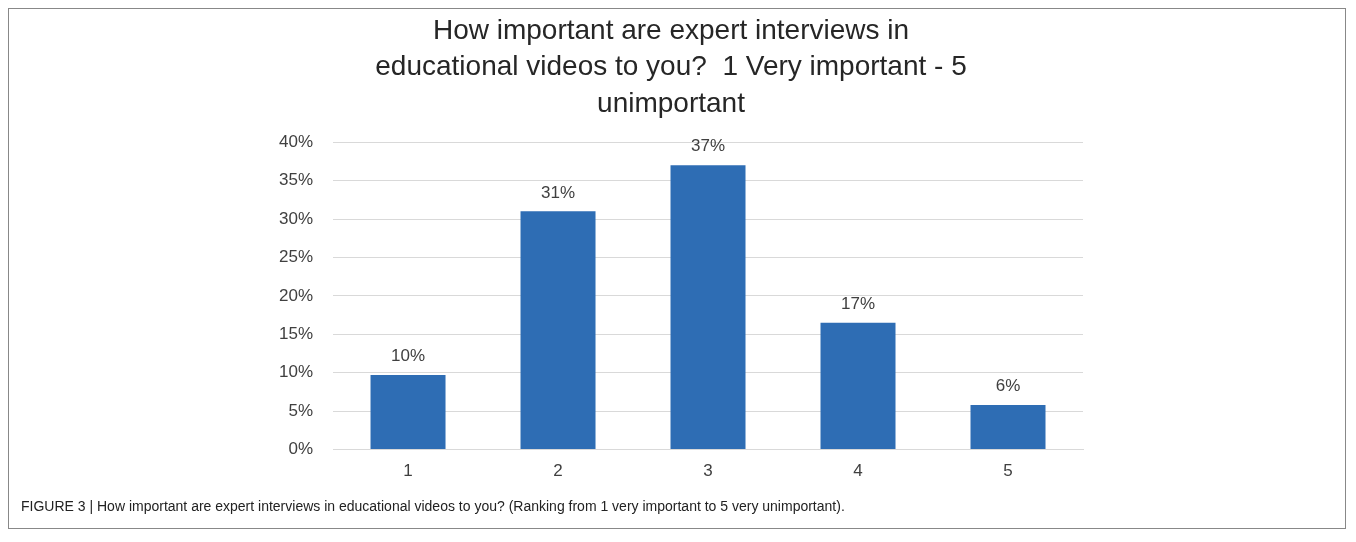 This screenshot has width=1356, height=542. What do you see at coordinates (408, 356) in the screenshot?
I see `data-label: 10%` at bounding box center [408, 356].